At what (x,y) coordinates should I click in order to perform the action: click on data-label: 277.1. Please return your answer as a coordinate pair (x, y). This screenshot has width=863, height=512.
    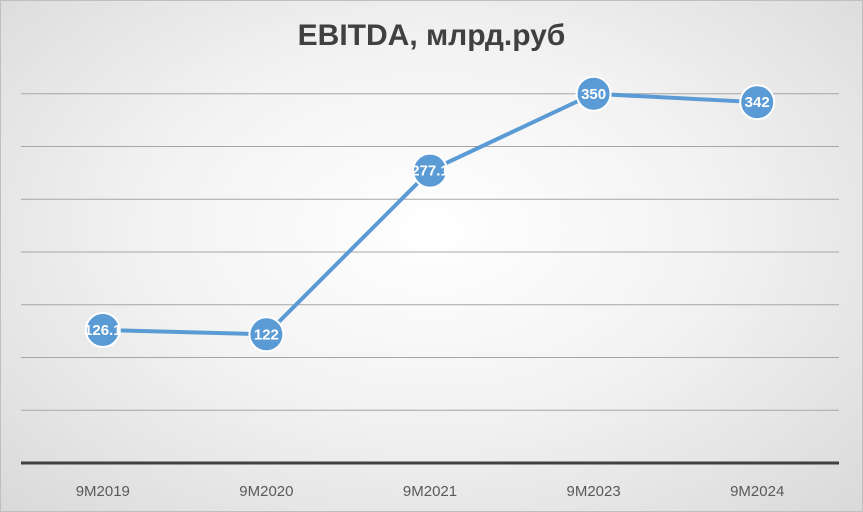
    Looking at the image, I should click on (430, 171).